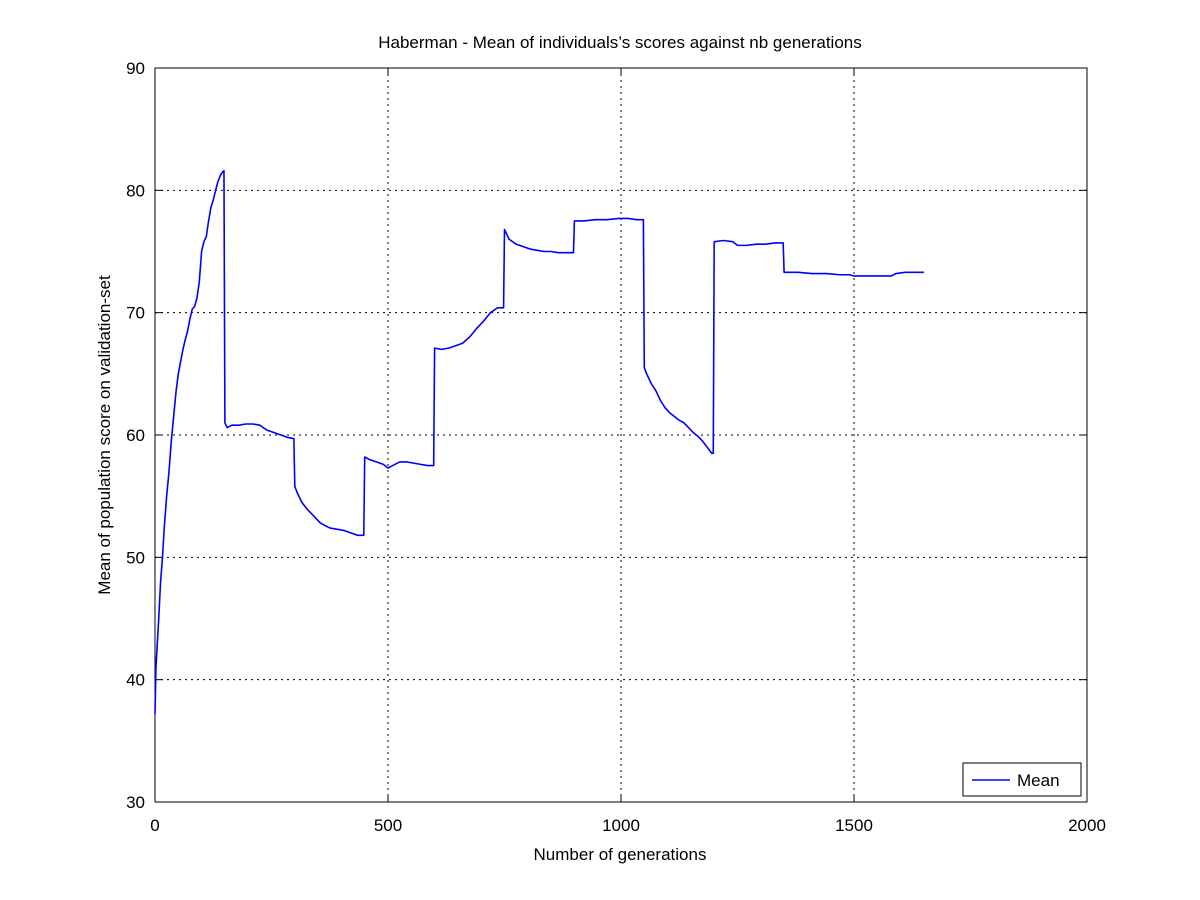 The height and width of the screenshot is (900, 1200). I want to click on x-tick-label: 1500, so click(854, 825).